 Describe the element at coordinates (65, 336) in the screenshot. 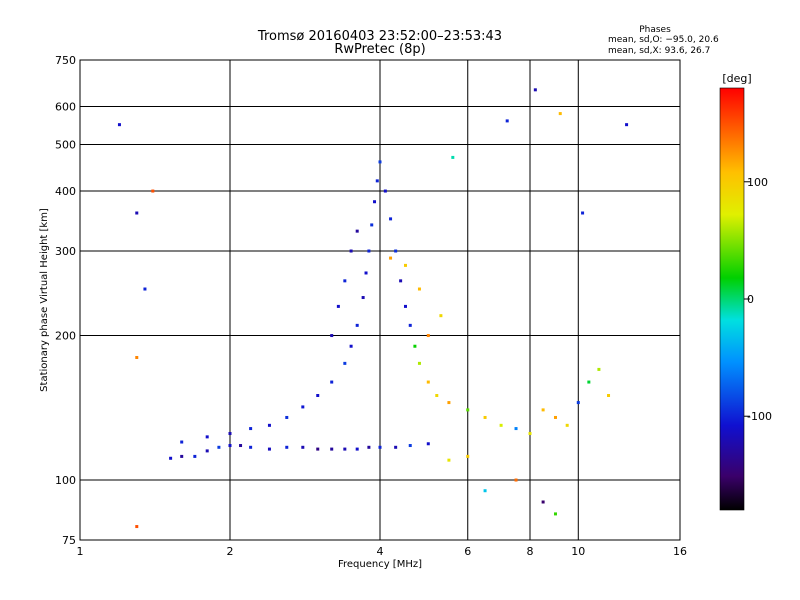

I see `y-tick-label: 200` at that location.